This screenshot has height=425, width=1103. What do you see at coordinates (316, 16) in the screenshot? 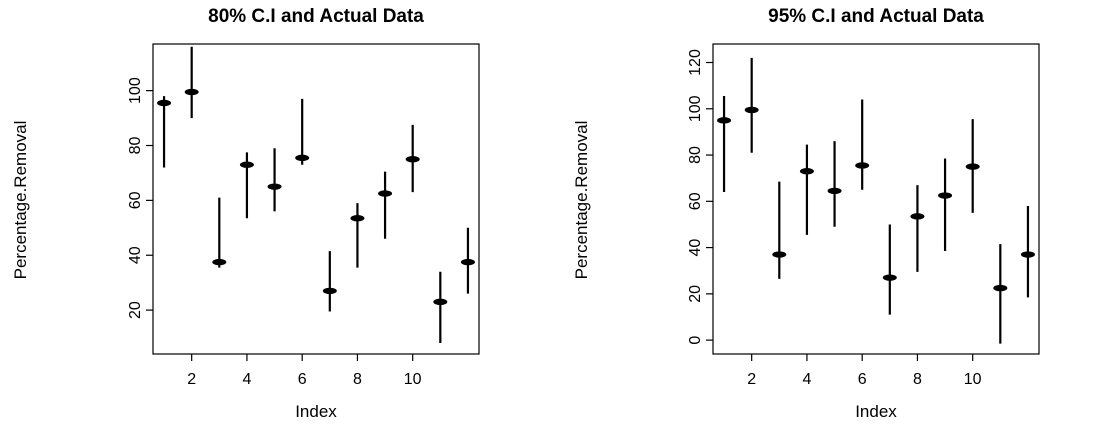
I see `chart-title: 80% C.I and Actual Data` at bounding box center [316, 16].